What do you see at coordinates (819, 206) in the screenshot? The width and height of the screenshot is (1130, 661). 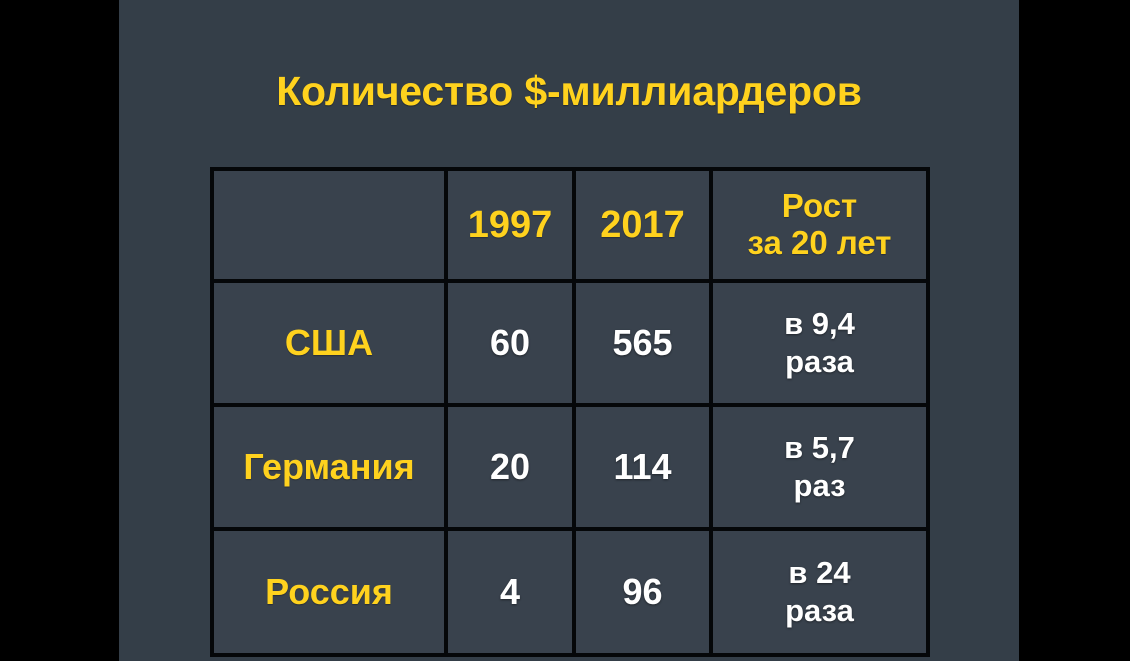 I see `header-growth-line1: Рост` at bounding box center [819, 206].